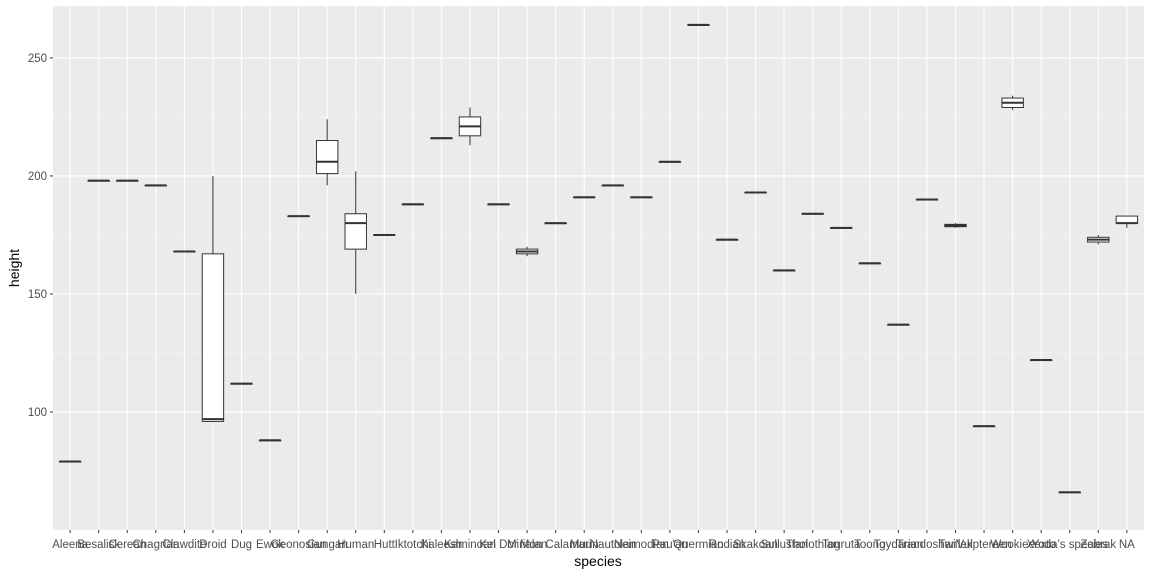  What do you see at coordinates (212, 545) in the screenshot?
I see `x-tick-label: Droid` at bounding box center [212, 545].